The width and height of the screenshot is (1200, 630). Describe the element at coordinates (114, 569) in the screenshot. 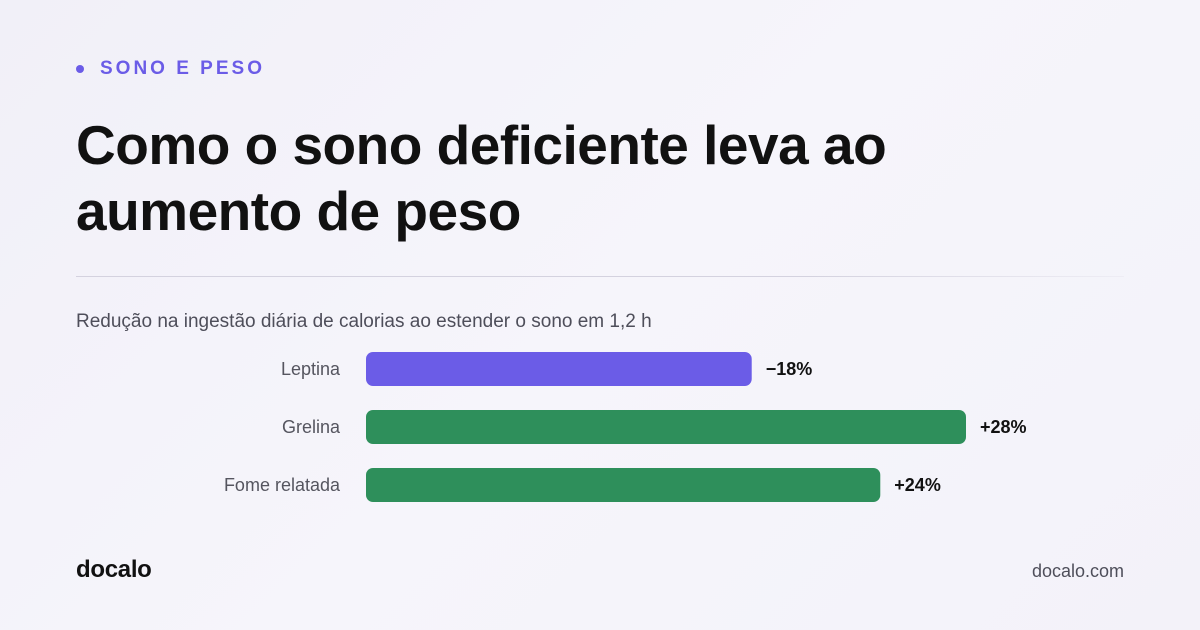

I see `brand-logo: docalo` at that location.